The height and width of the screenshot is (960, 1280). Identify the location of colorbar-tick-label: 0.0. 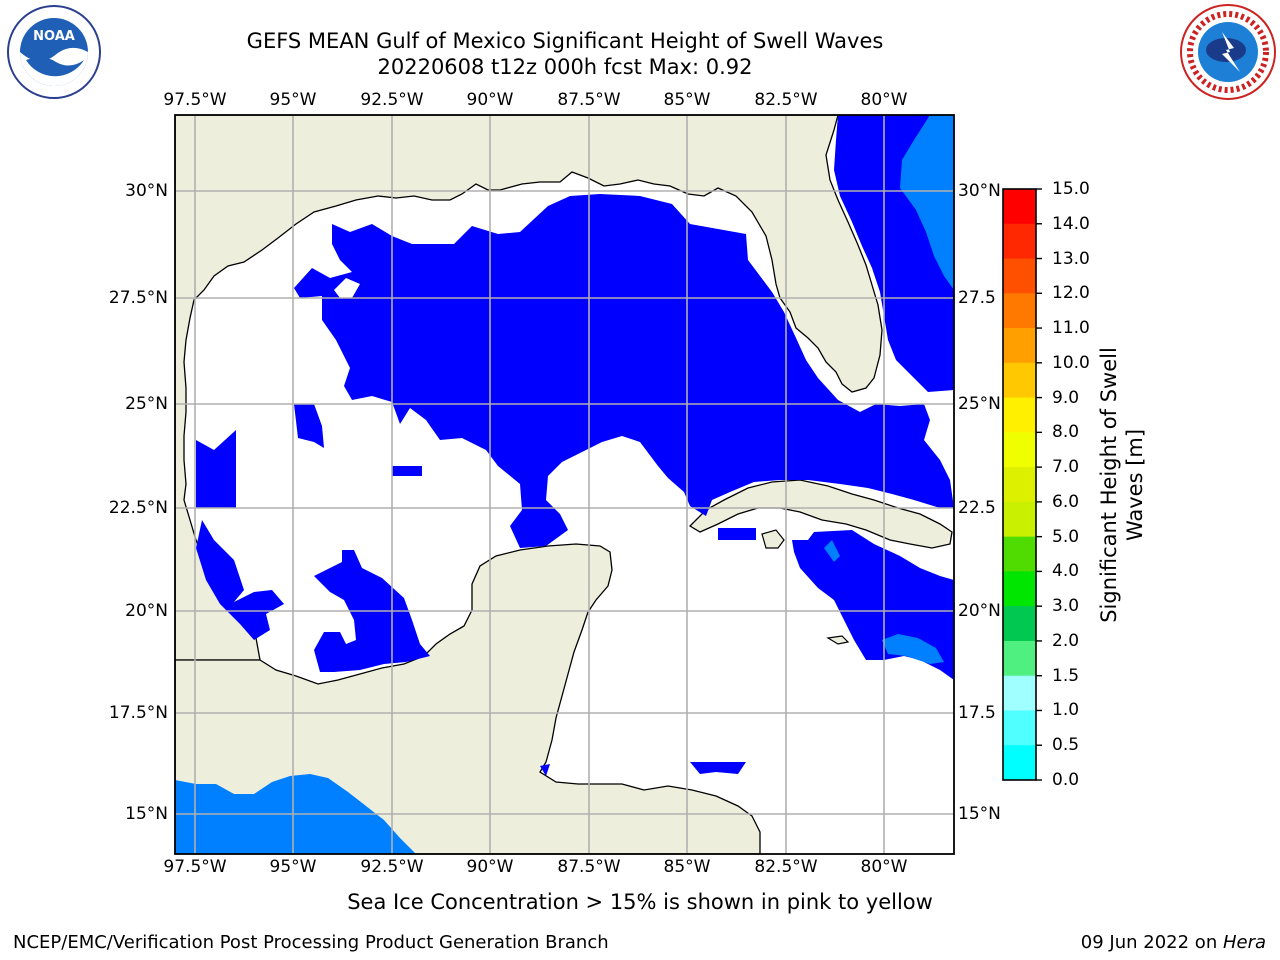
(1066, 780).